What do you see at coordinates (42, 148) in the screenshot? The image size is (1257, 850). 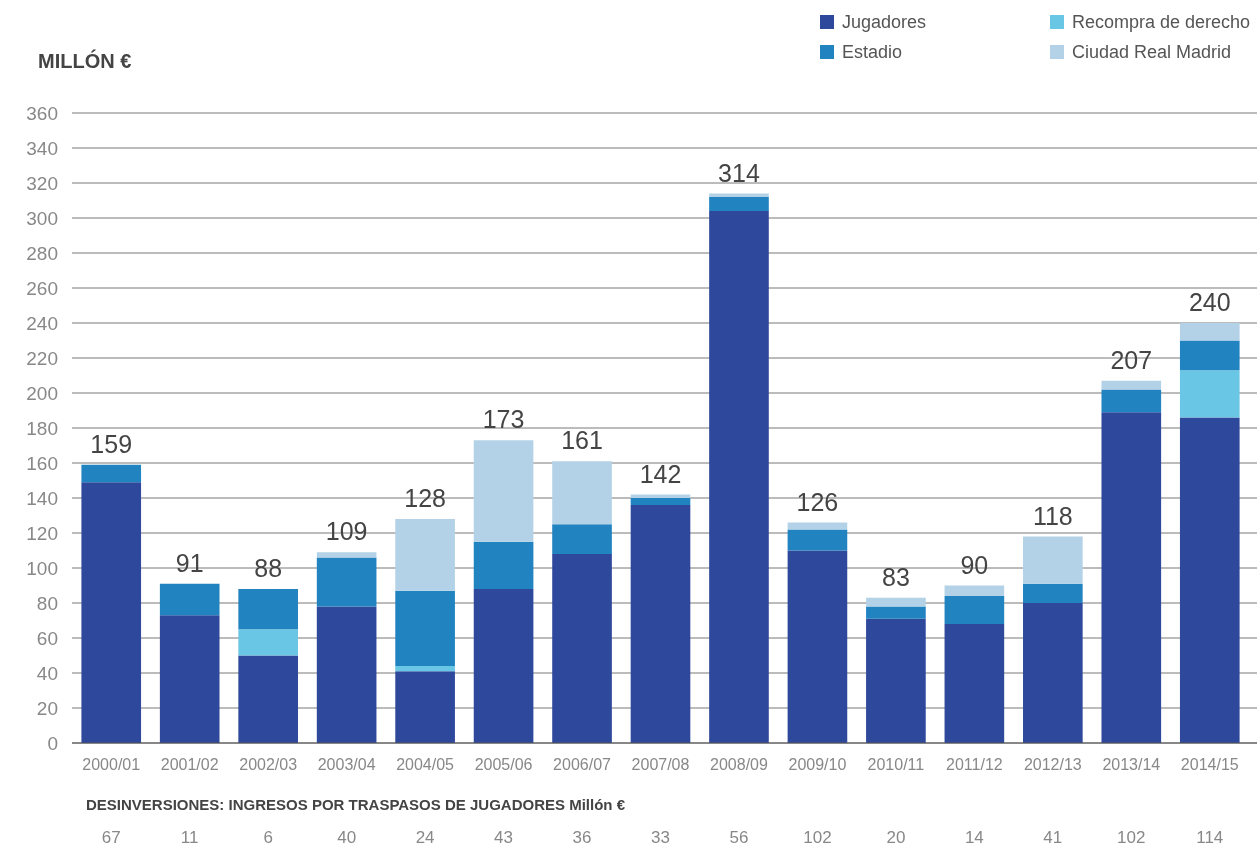 I see `y-tick-label: 340` at bounding box center [42, 148].